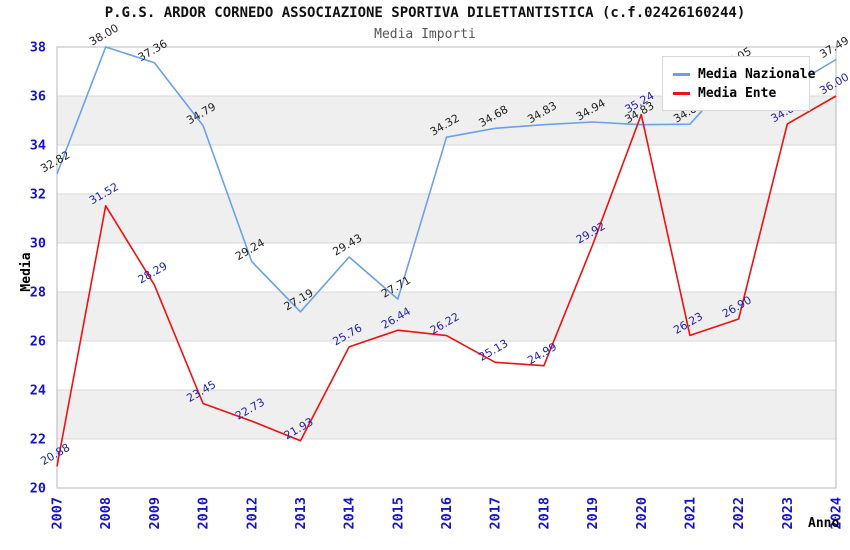 The width and height of the screenshot is (850, 550). Describe the element at coordinates (833, 47) in the screenshot. I see `point-label: 37.49` at that location.